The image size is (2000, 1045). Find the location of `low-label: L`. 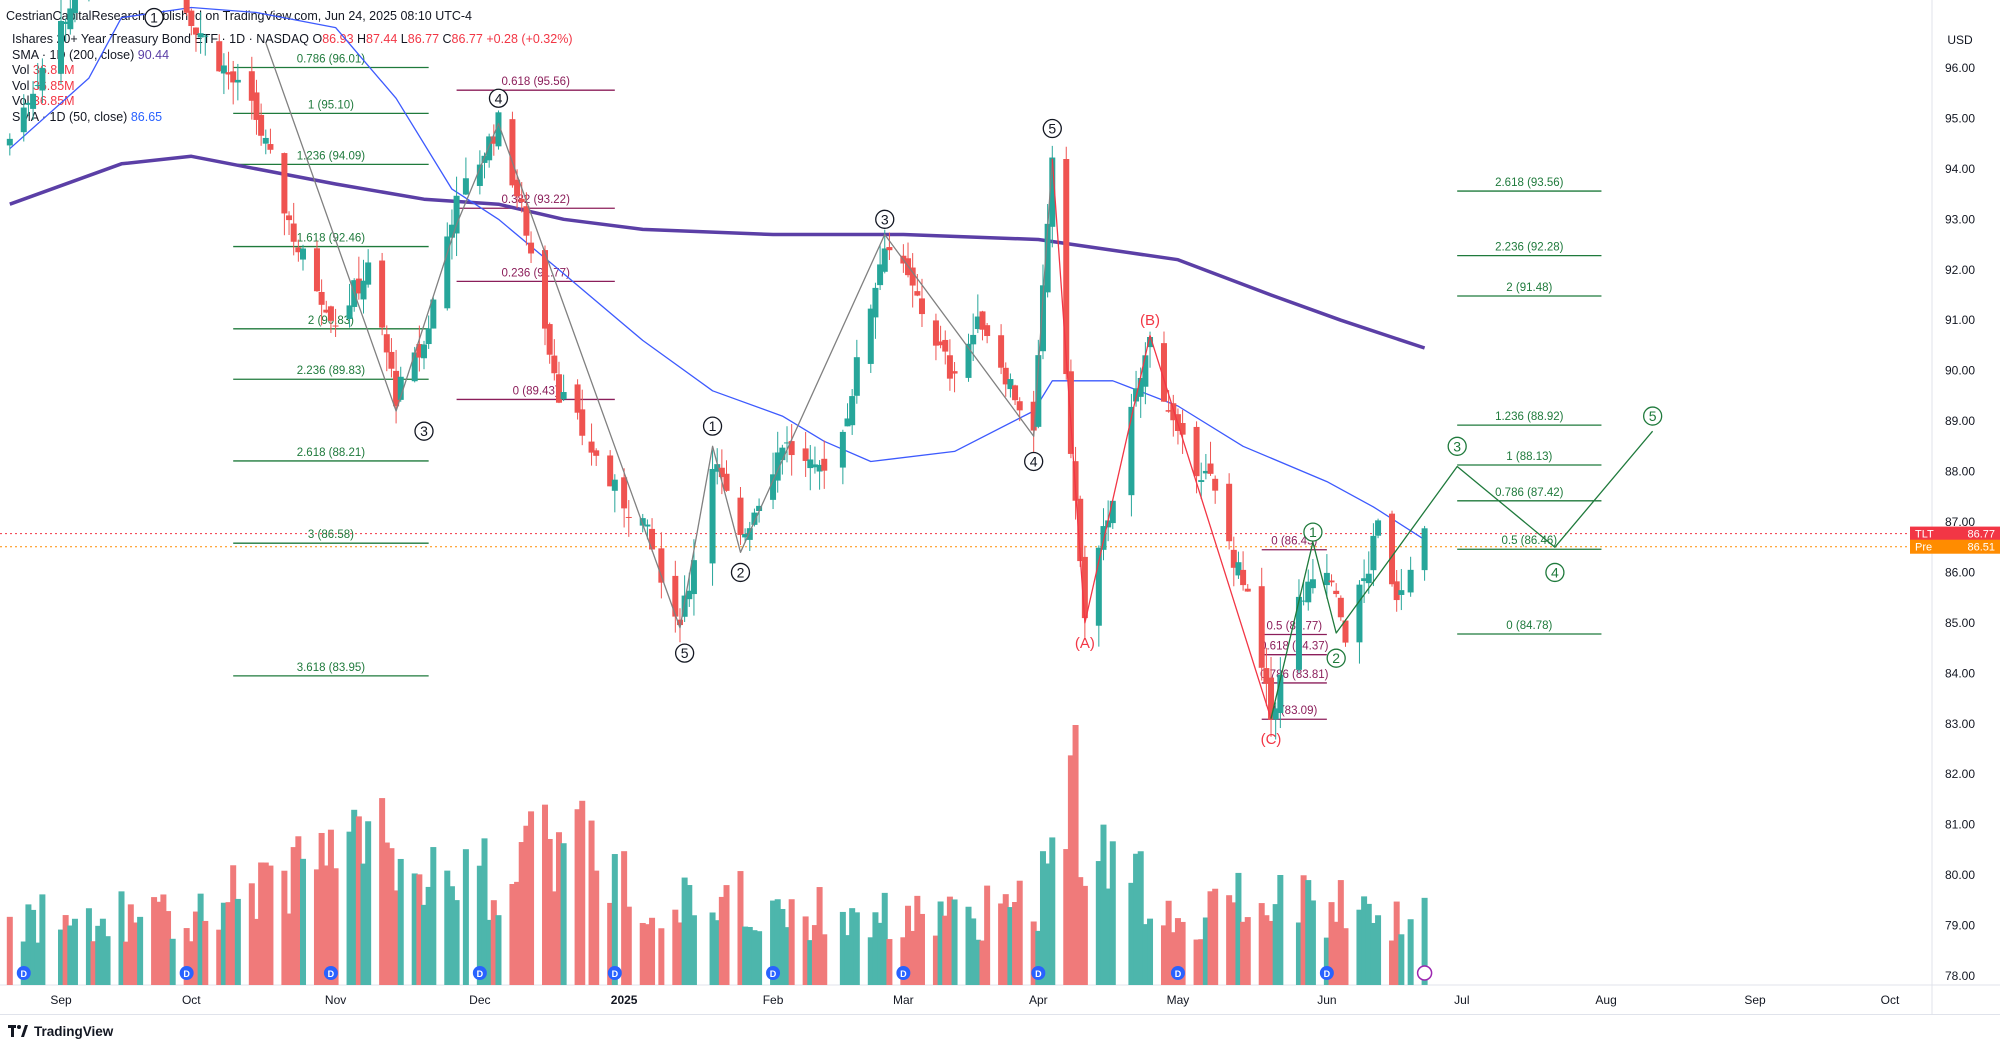

low-label: L is located at coordinates (404, 39).